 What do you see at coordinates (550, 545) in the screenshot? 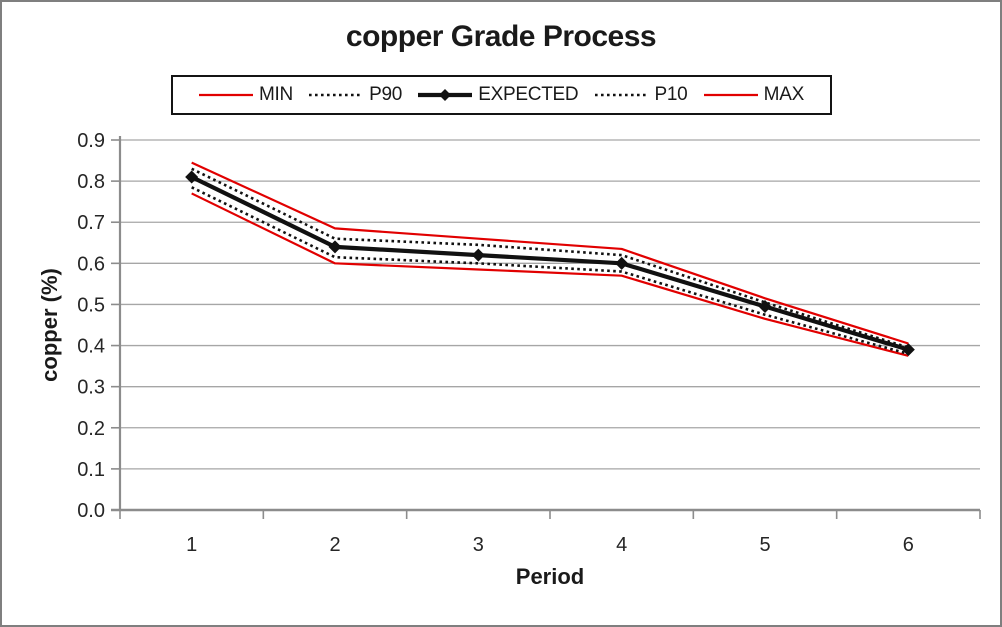
I see `x-tick-labels: 1 2 3 4 5 6` at bounding box center [550, 545].